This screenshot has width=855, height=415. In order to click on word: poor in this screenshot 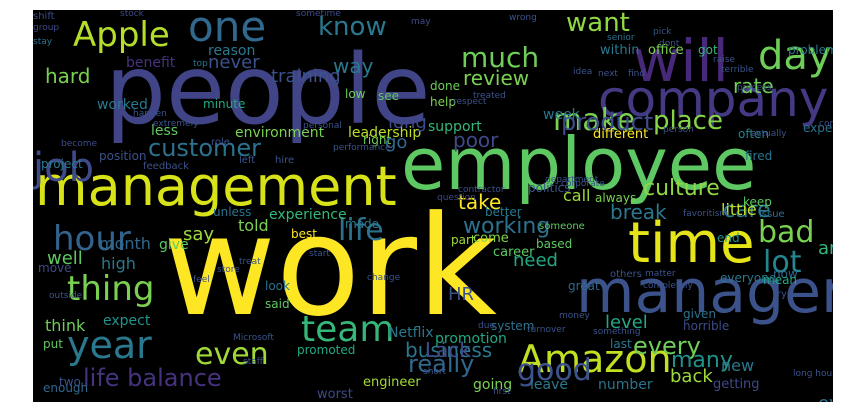, I will do `click(476, 140)`.